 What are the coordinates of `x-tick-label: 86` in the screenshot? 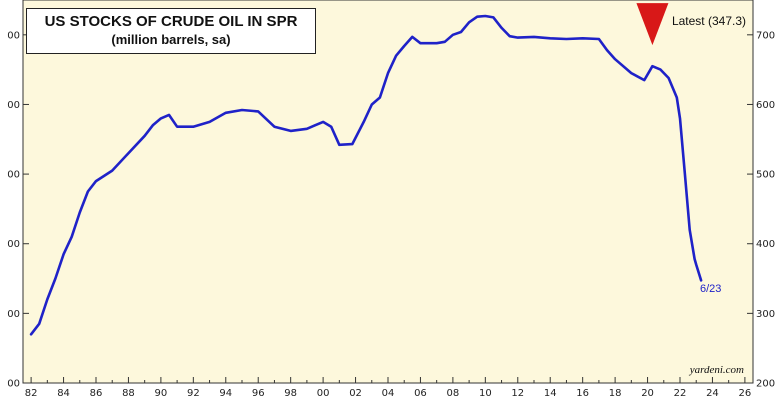 It's located at (96, 393).